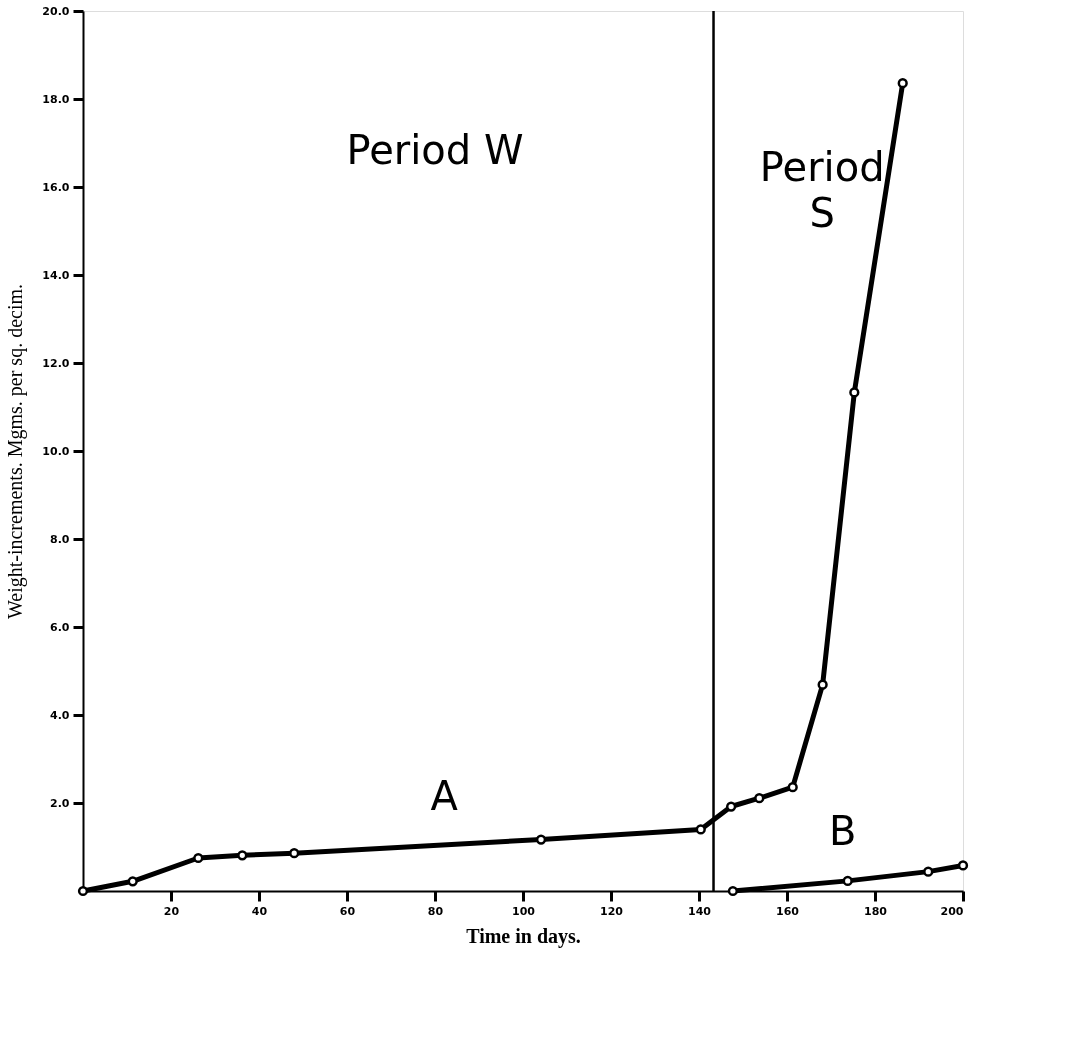 This screenshot has height=1037, width=1070. What do you see at coordinates (523, 936) in the screenshot?
I see `x-axis-title: Time in days.` at bounding box center [523, 936].